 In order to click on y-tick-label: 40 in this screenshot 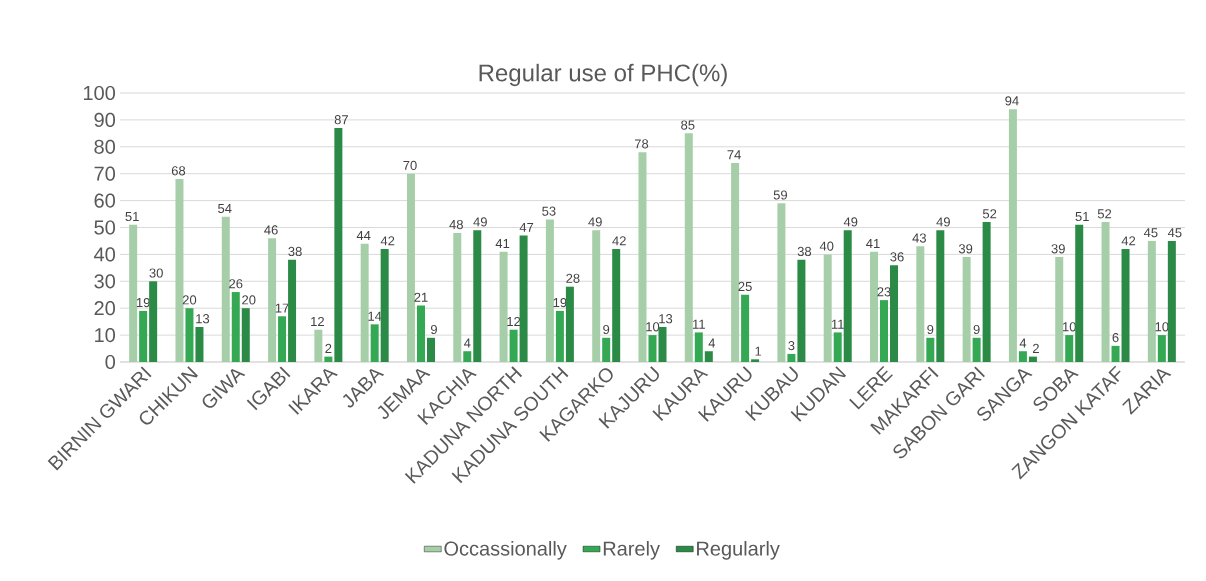, I will do `click(105, 254)`.